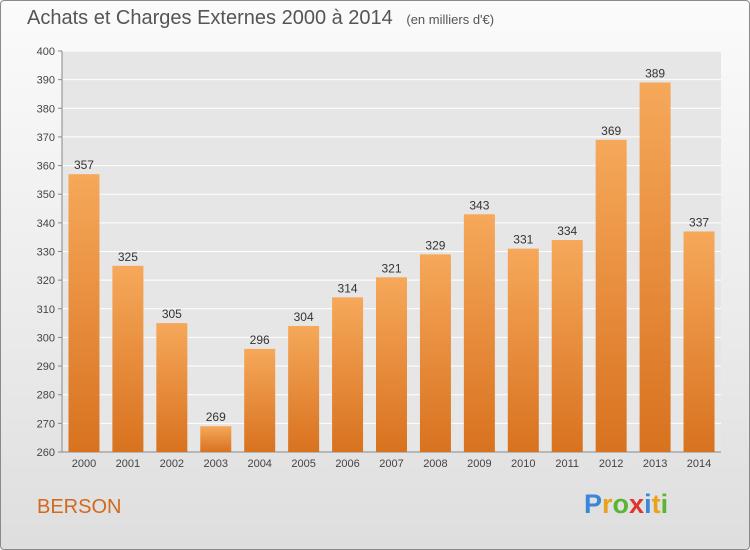 The height and width of the screenshot is (550, 750). Describe the element at coordinates (621, 504) in the screenshot. I see `logo-letter: o` at that location.